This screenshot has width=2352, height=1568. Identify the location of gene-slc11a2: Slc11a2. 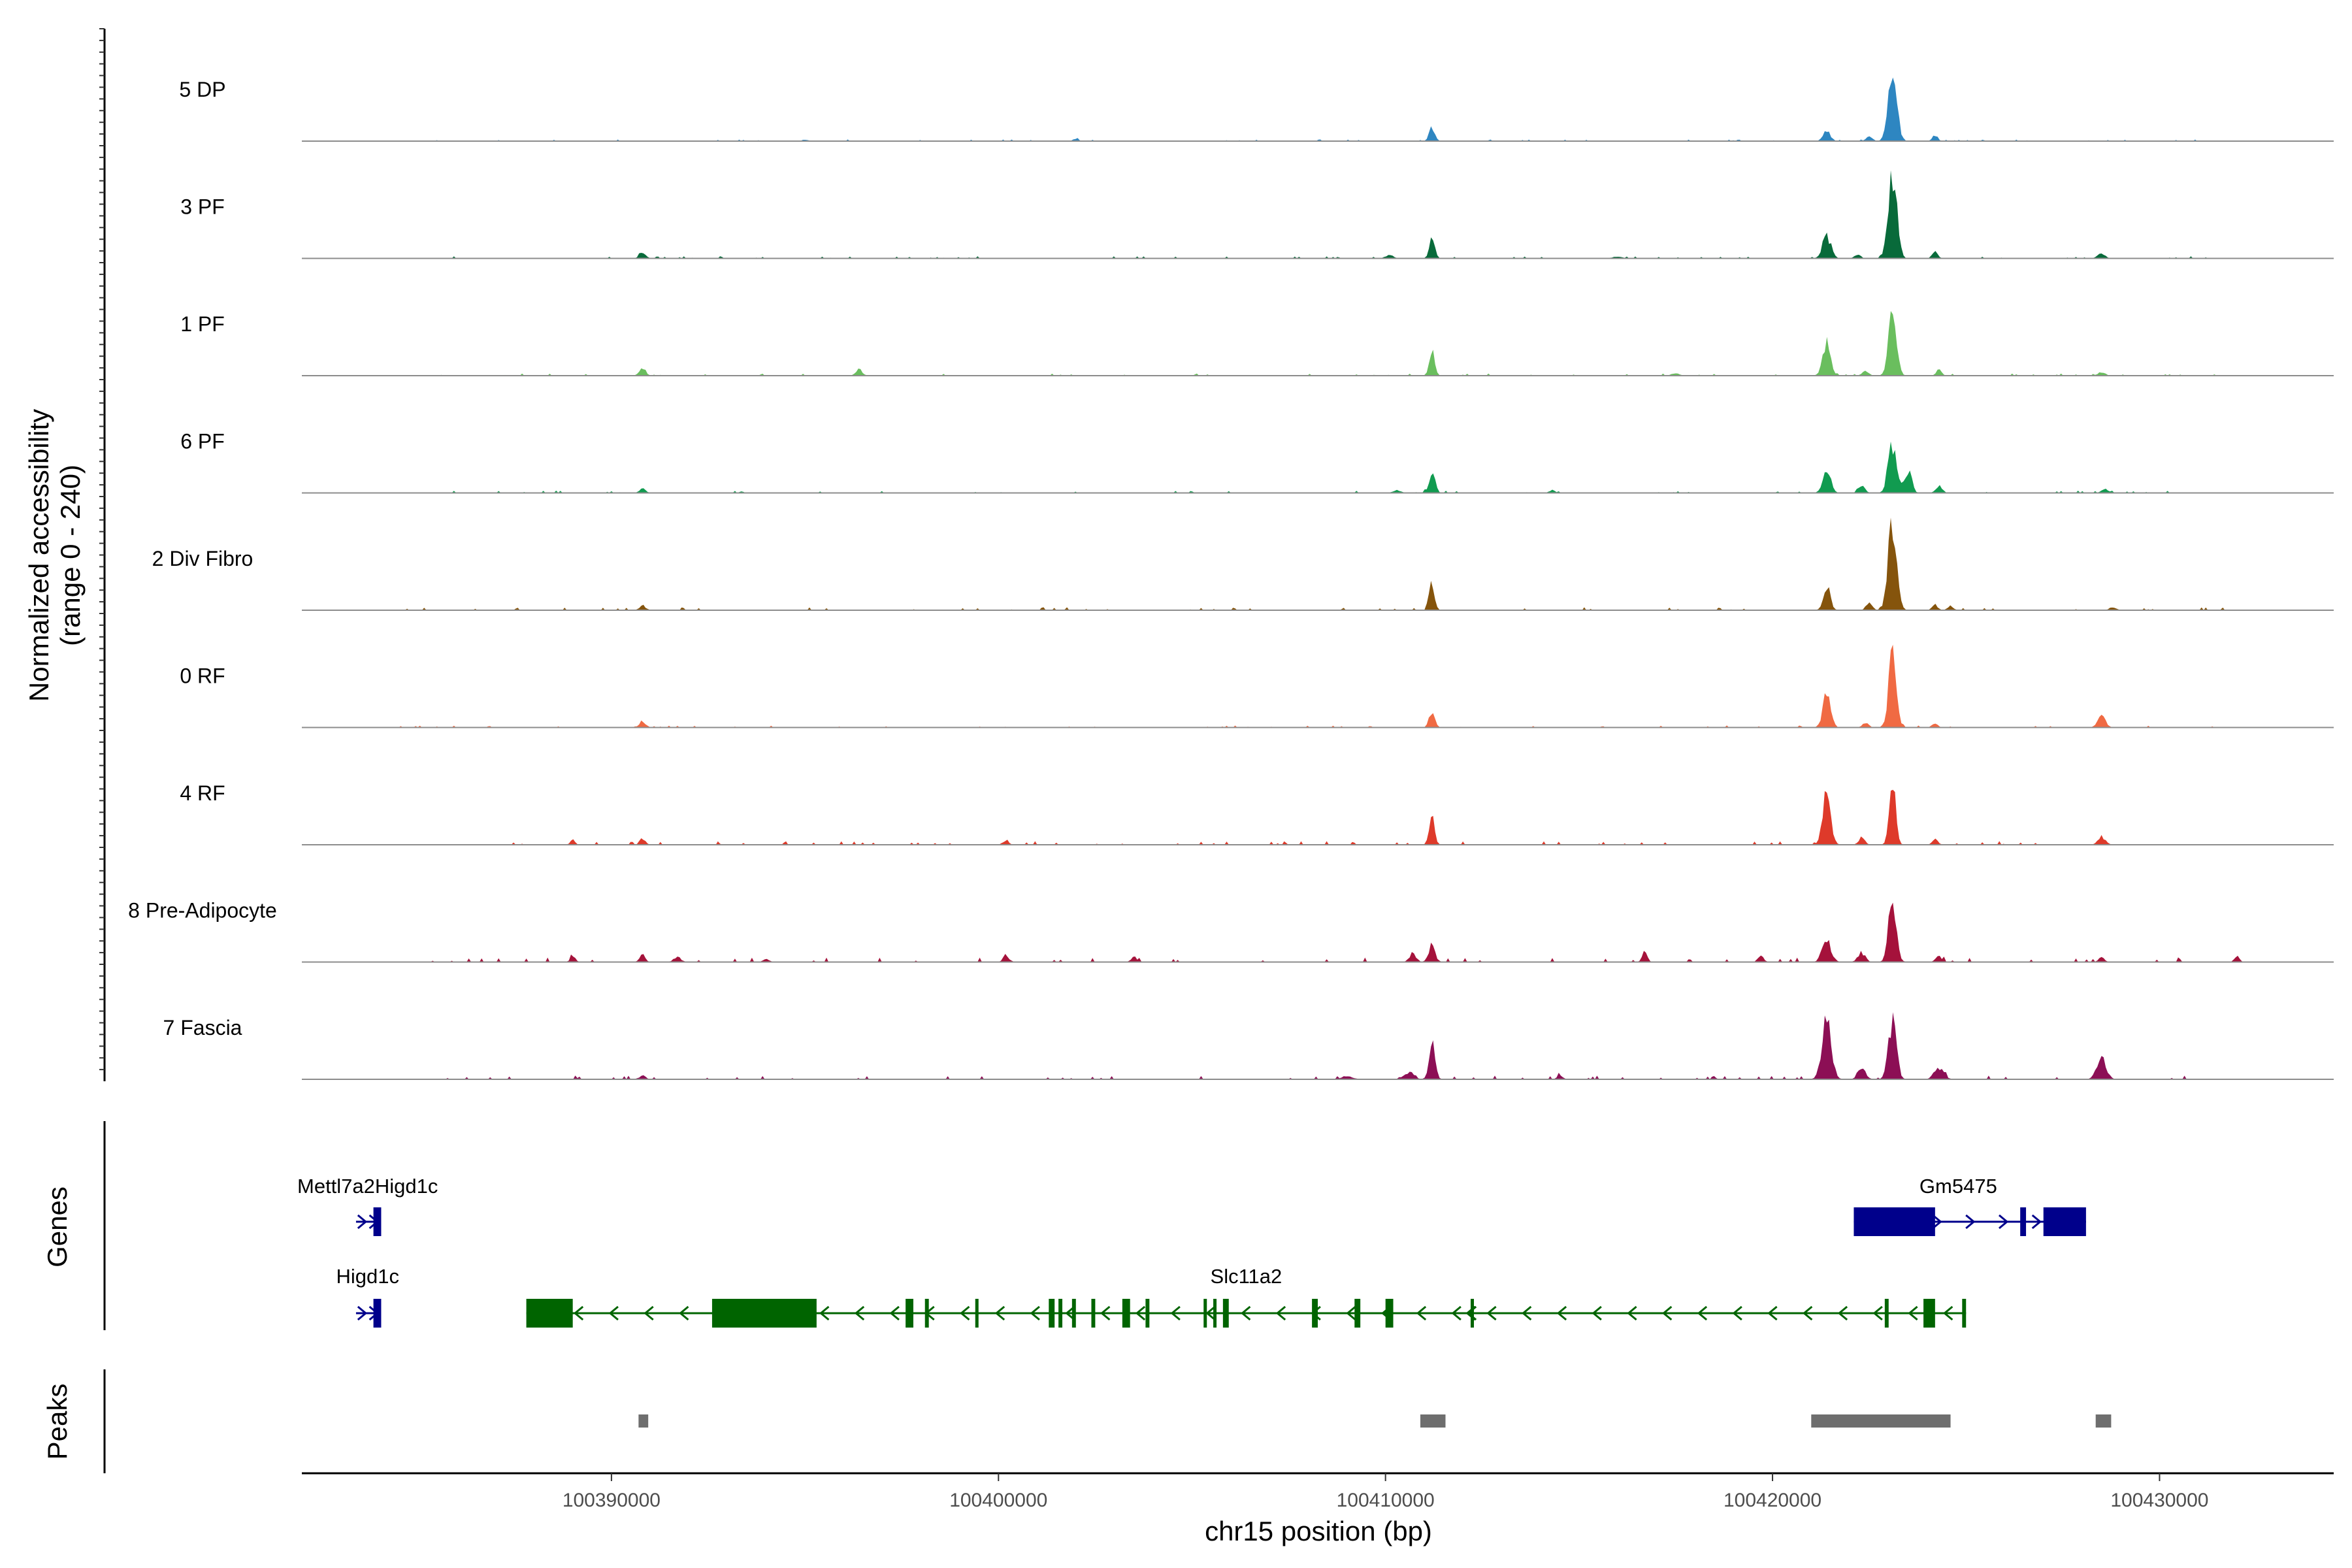
(1246, 1296).